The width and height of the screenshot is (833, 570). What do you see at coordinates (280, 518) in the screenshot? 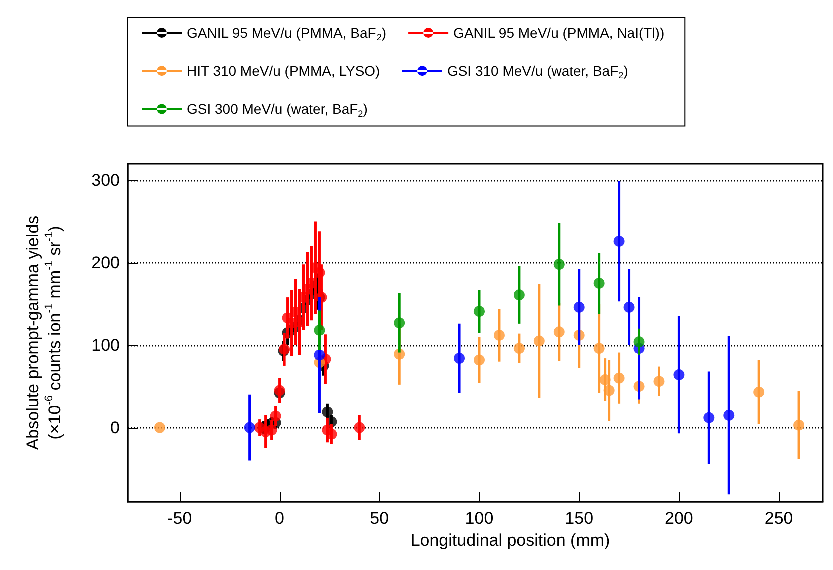
I see `x-tick-label: 0` at bounding box center [280, 518].